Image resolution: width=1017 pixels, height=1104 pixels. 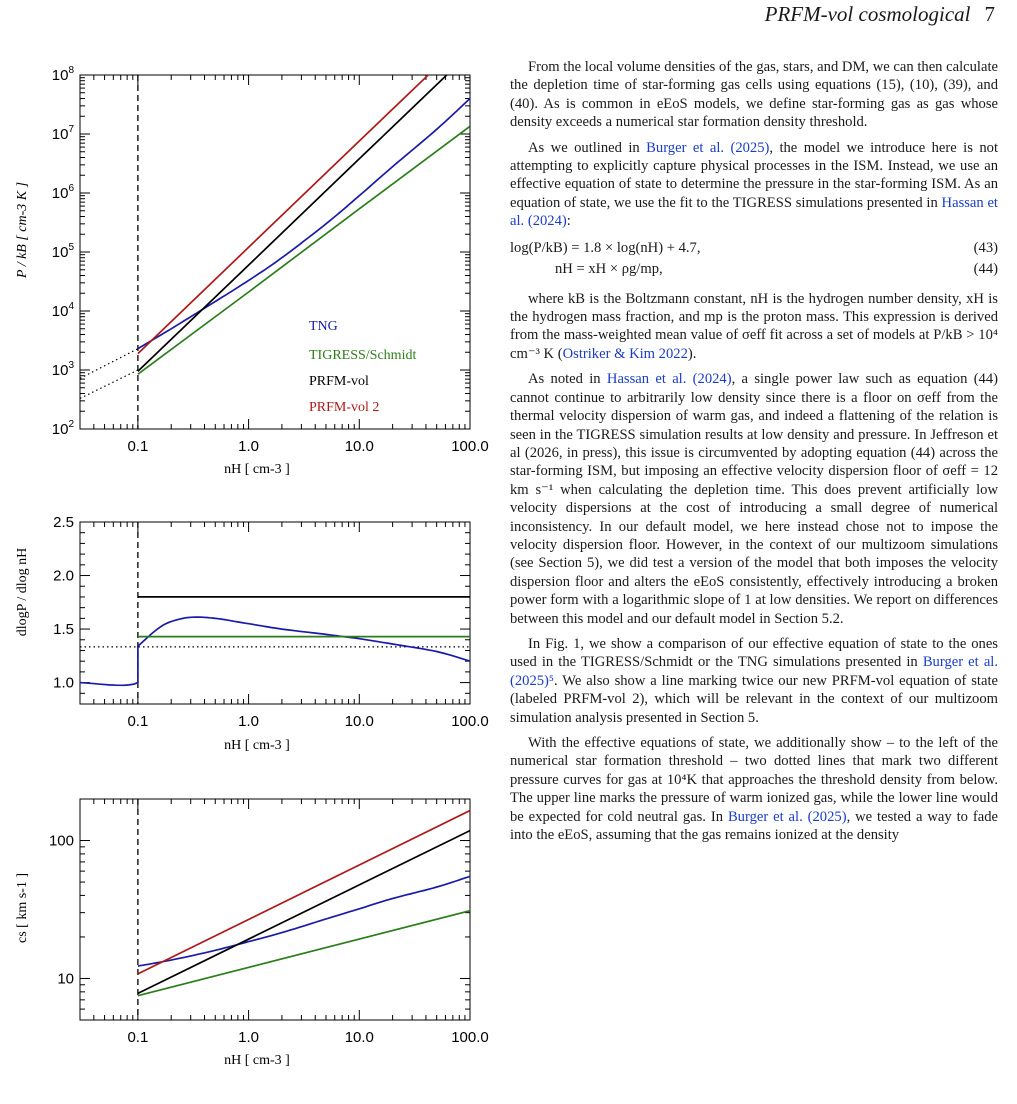 What do you see at coordinates (22, 592) in the screenshot?
I see `y-axis-label: dlogP / dlog nH` at bounding box center [22, 592].